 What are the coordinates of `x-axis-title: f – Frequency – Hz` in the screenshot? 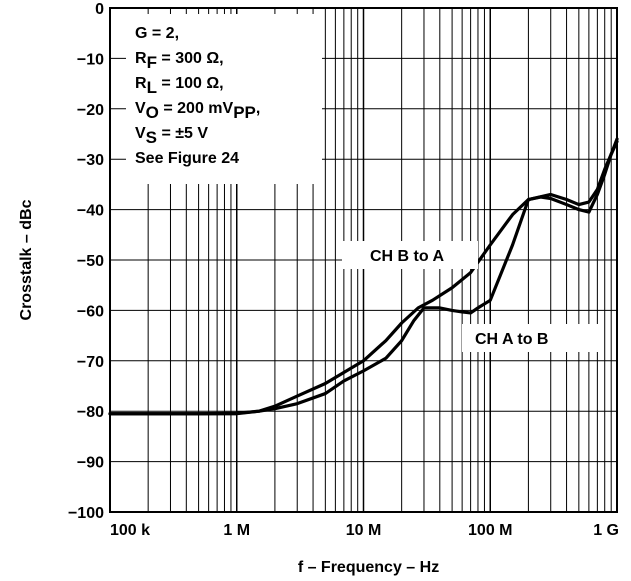 It's located at (368, 567).